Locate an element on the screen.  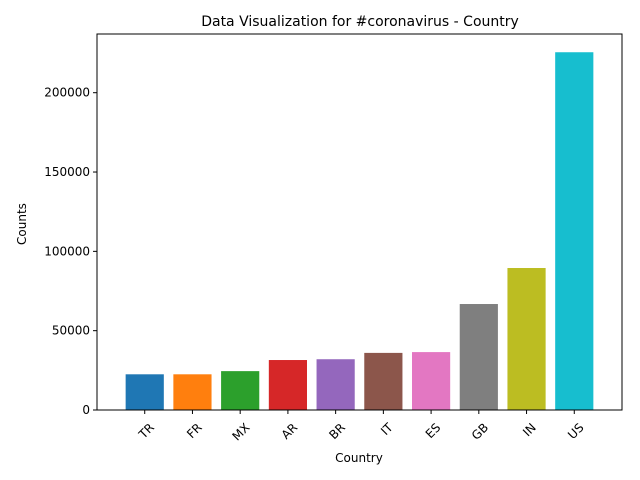
y-tick-label: 100000 is located at coordinates (67, 251).